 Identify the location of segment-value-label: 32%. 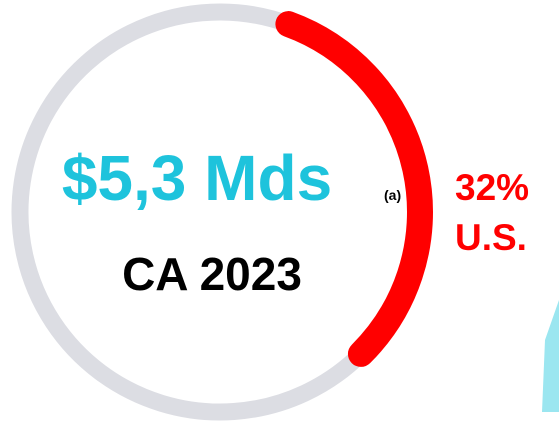
(492, 187).